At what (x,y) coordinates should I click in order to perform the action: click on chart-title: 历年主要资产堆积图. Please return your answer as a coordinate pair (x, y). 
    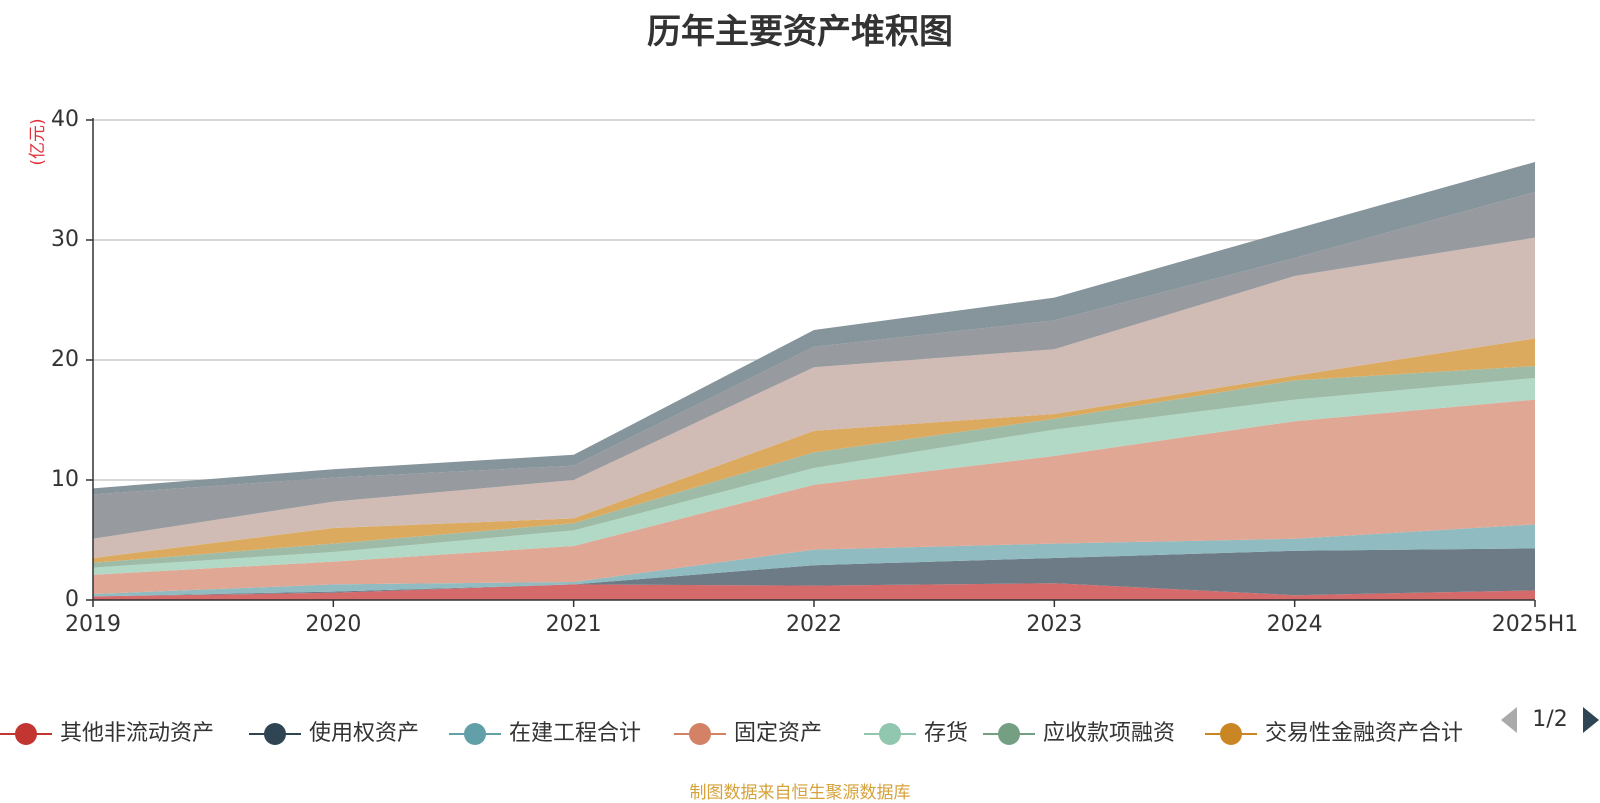
    Looking at the image, I should click on (800, 32).